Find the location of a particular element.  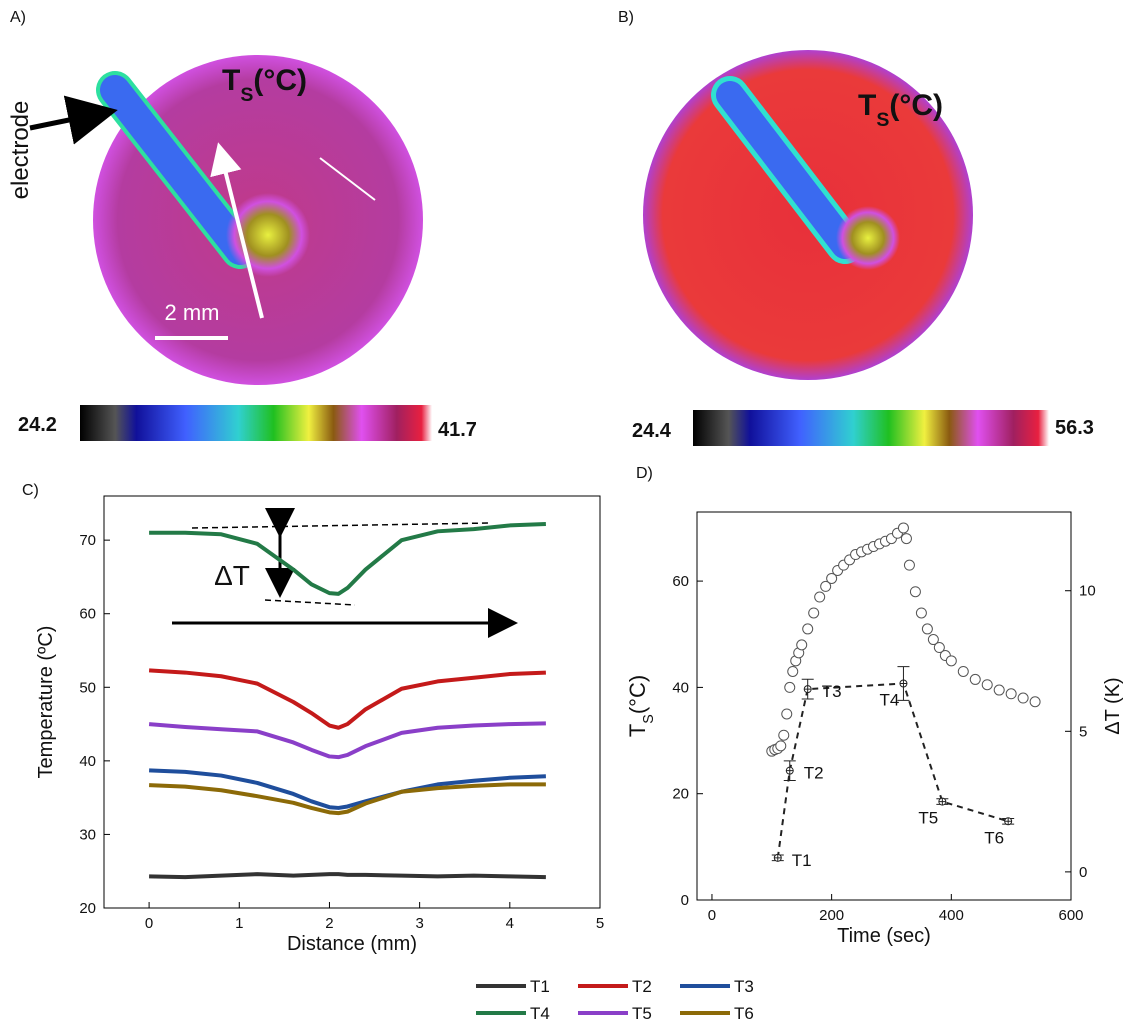

line is located at coordinates (347, 179).